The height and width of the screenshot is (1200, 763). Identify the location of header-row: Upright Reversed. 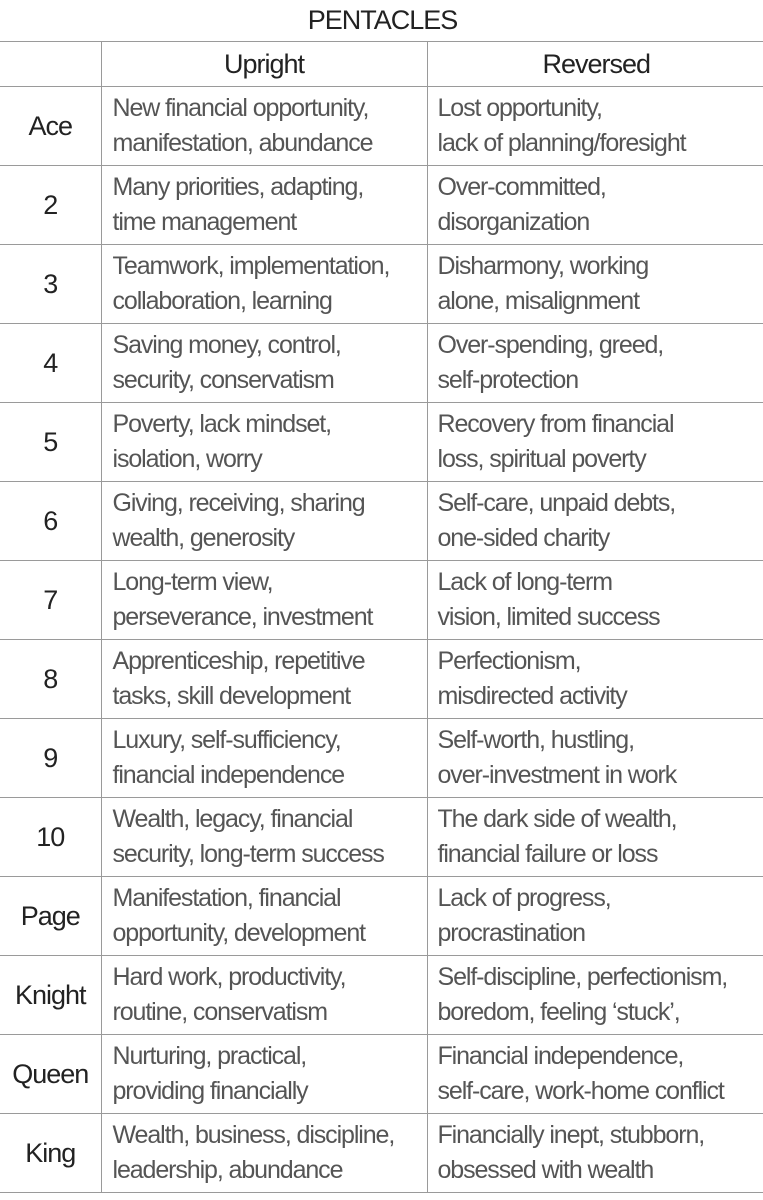
(381, 64).